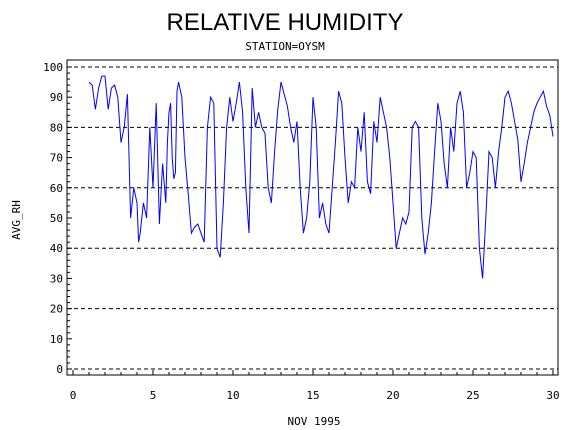 The image size is (570, 430). What do you see at coordinates (59, 369) in the screenshot?
I see `y-tick-label: 0` at bounding box center [59, 369].